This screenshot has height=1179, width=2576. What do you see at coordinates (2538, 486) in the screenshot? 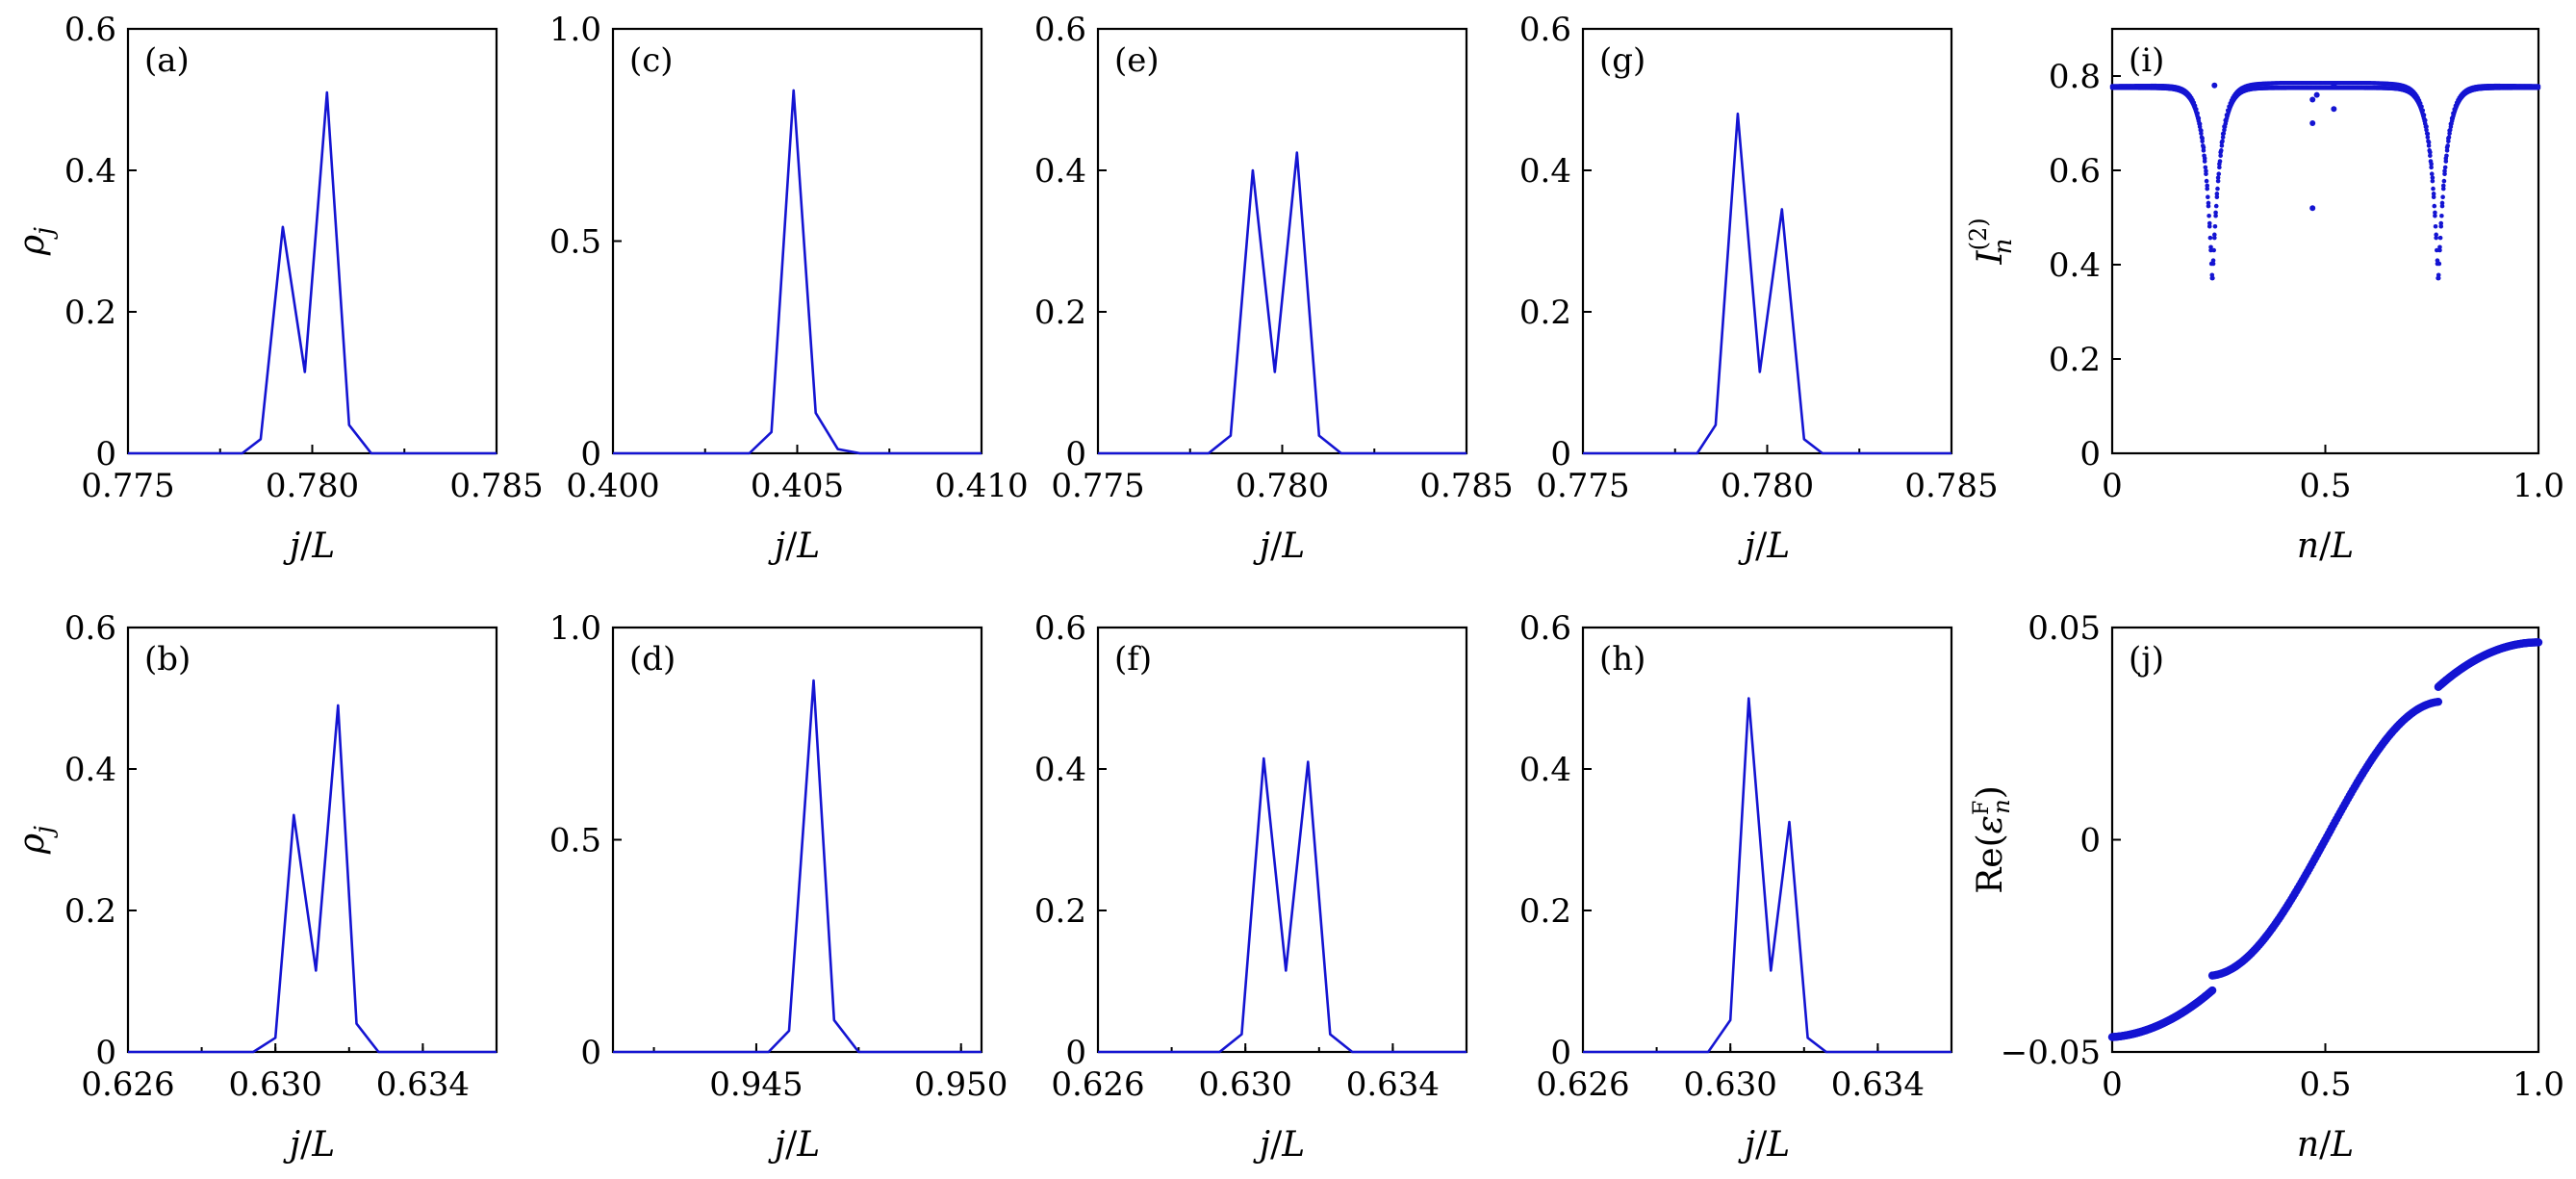
I see `x-tick-label: 1.0` at bounding box center [2538, 486].